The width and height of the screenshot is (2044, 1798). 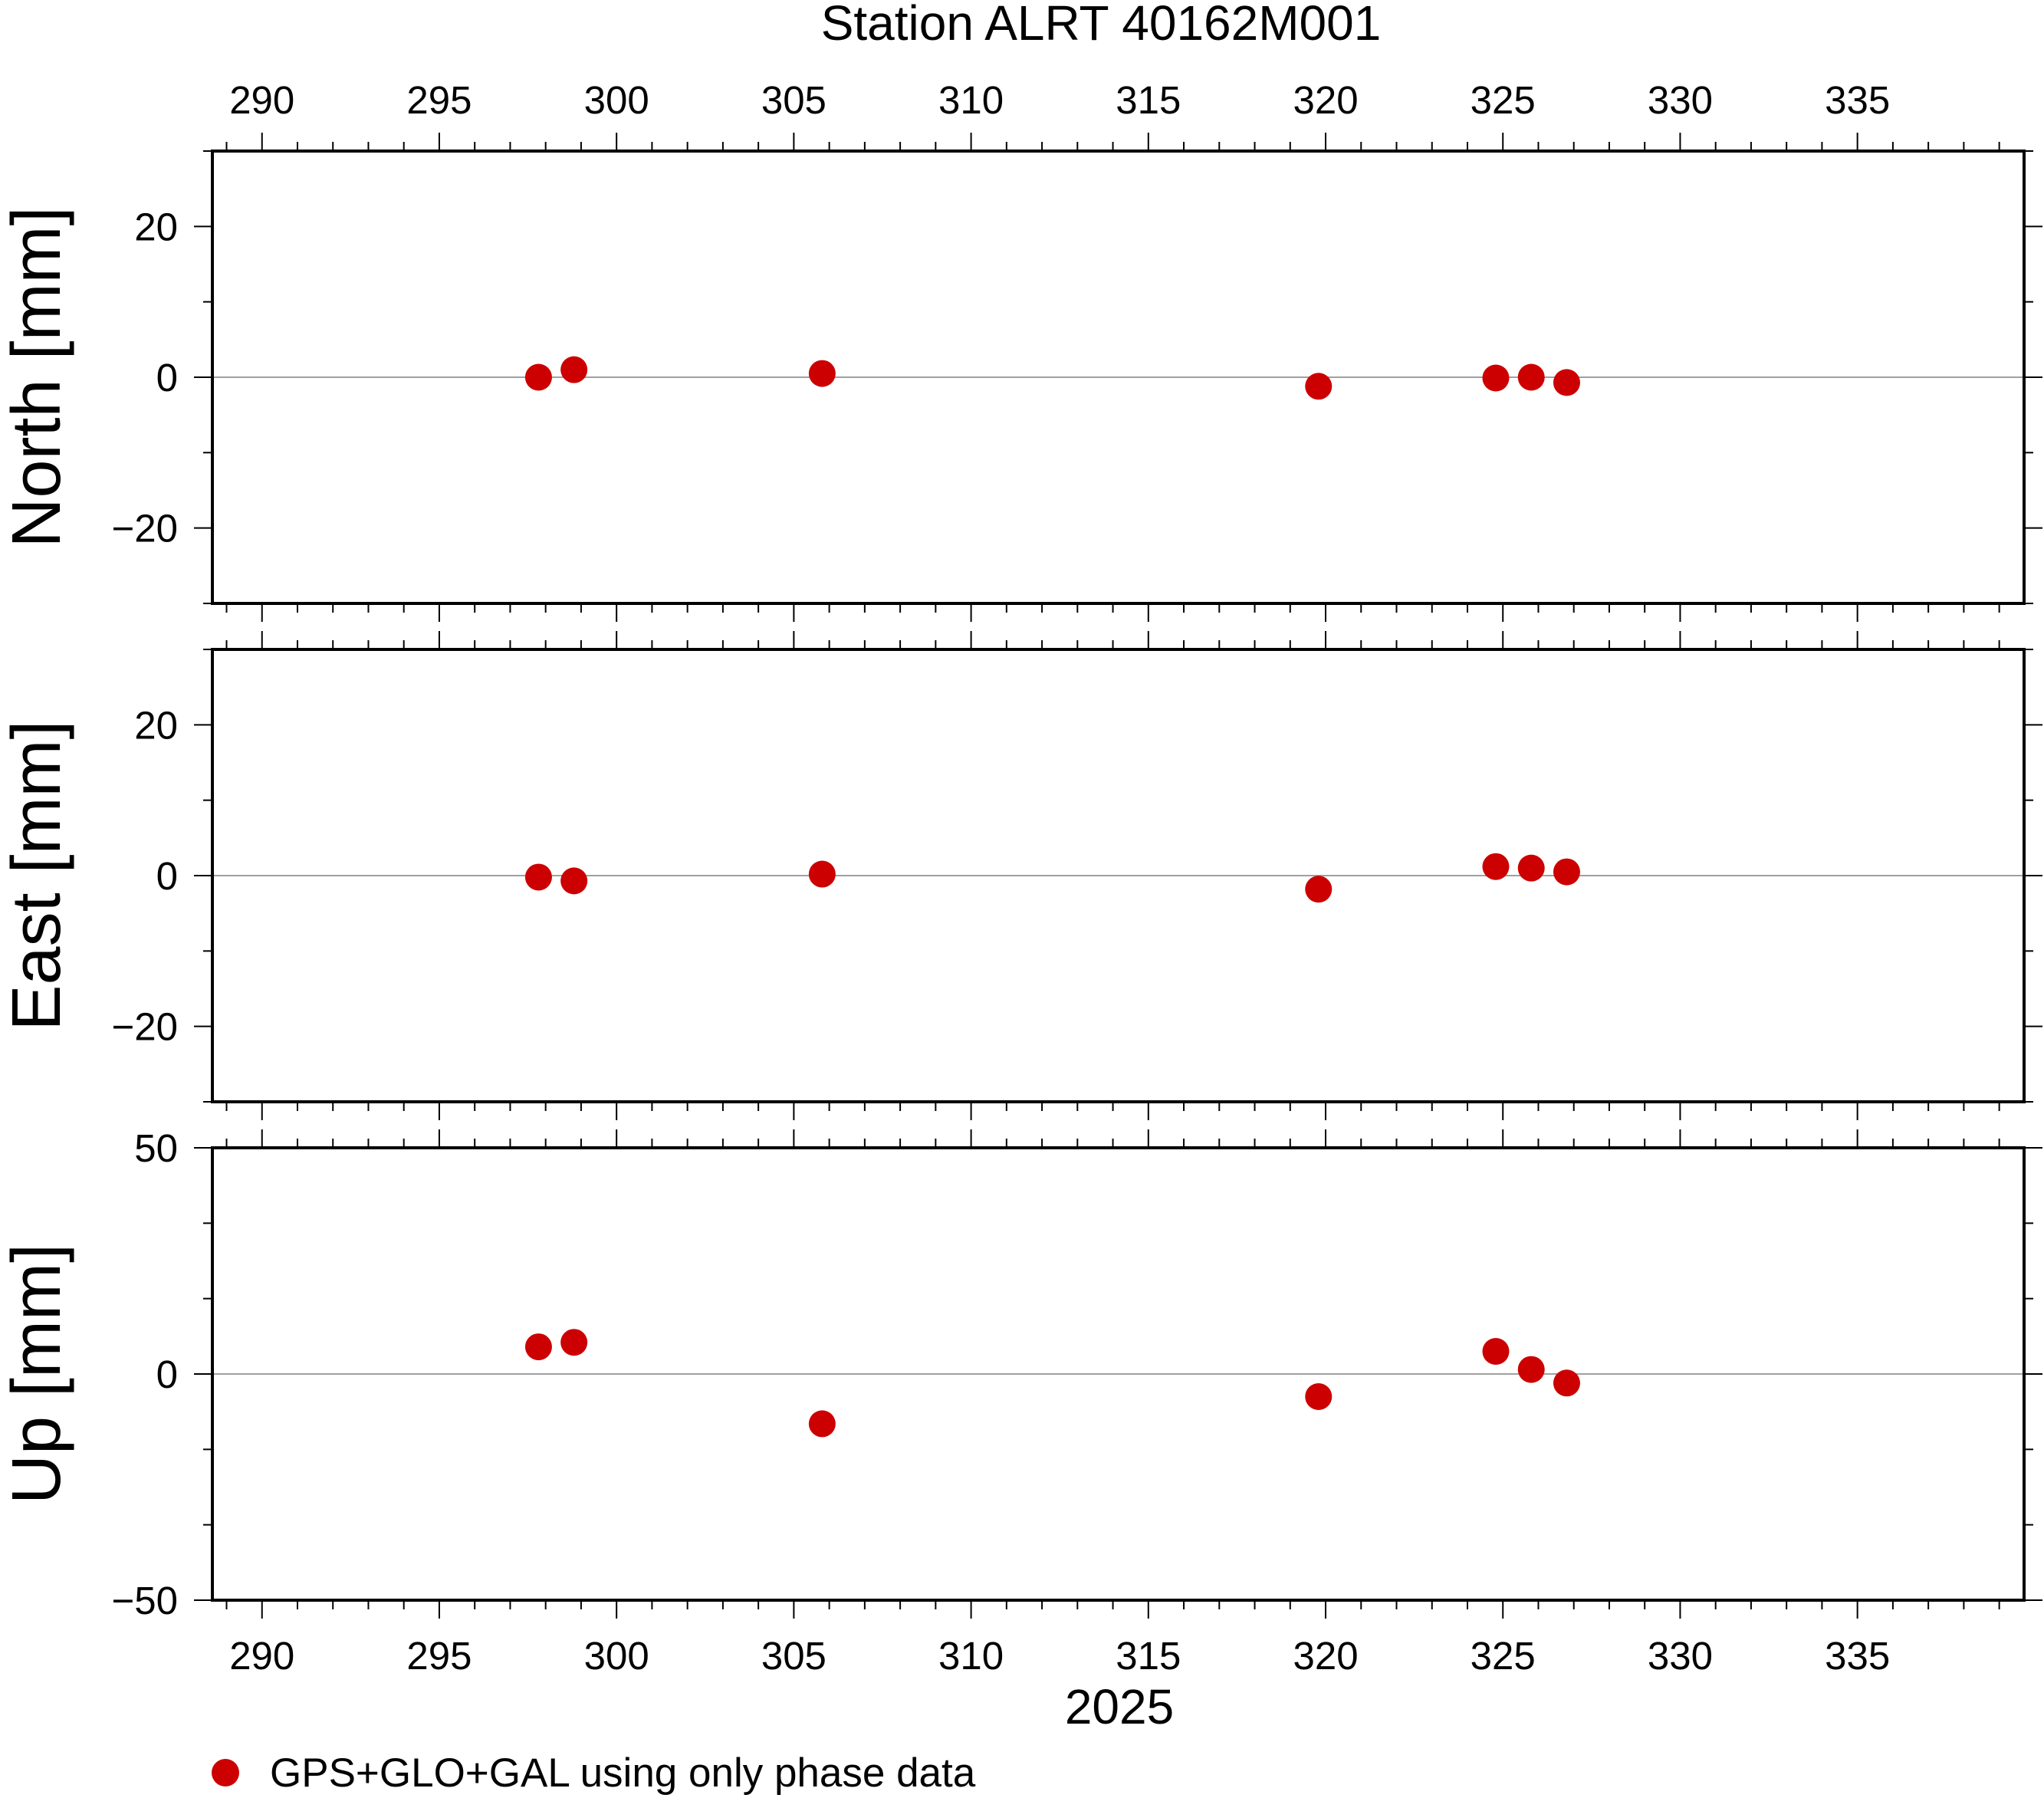 I want to click on top-x-tick-label: 325, so click(x=1504, y=100).